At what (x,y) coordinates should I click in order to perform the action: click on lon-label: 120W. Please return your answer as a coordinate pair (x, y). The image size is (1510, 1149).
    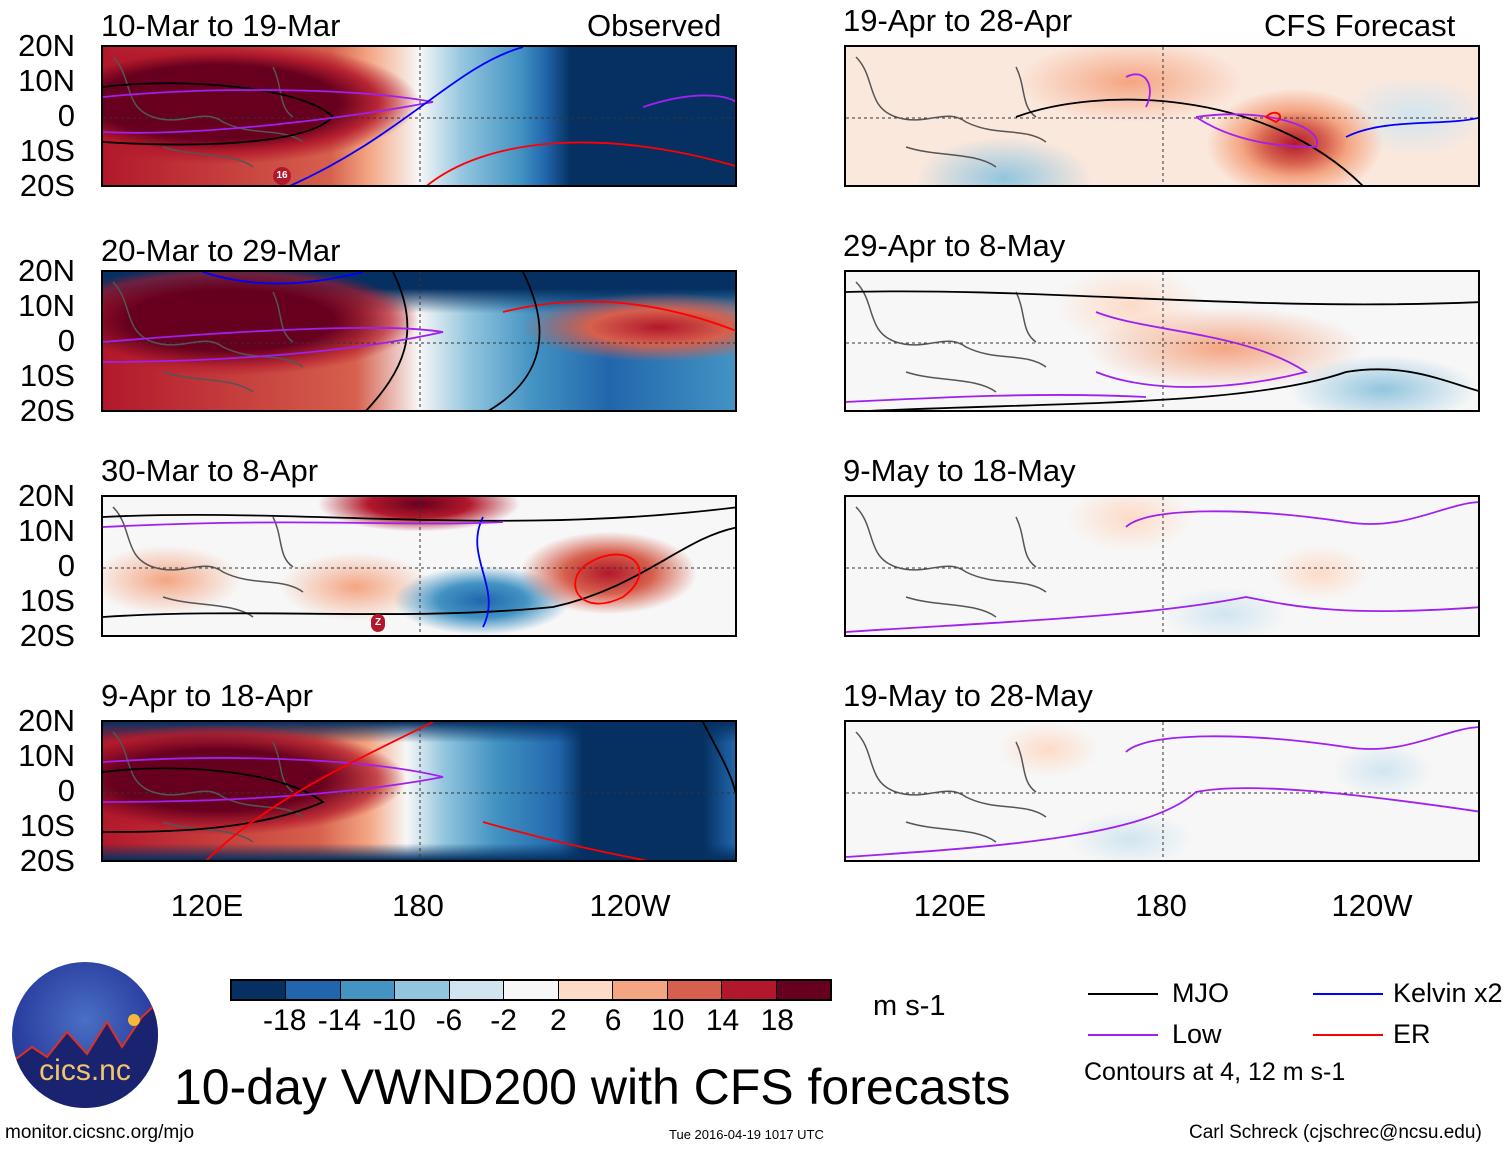
    Looking at the image, I should click on (1372, 905).